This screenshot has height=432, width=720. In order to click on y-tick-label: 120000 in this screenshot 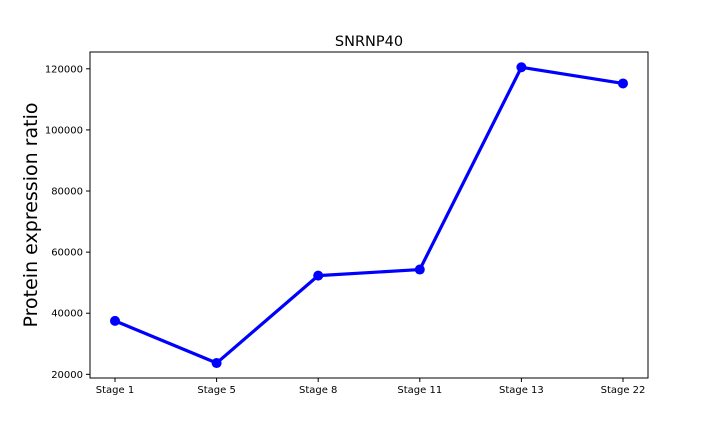, I will do `click(64, 69)`.